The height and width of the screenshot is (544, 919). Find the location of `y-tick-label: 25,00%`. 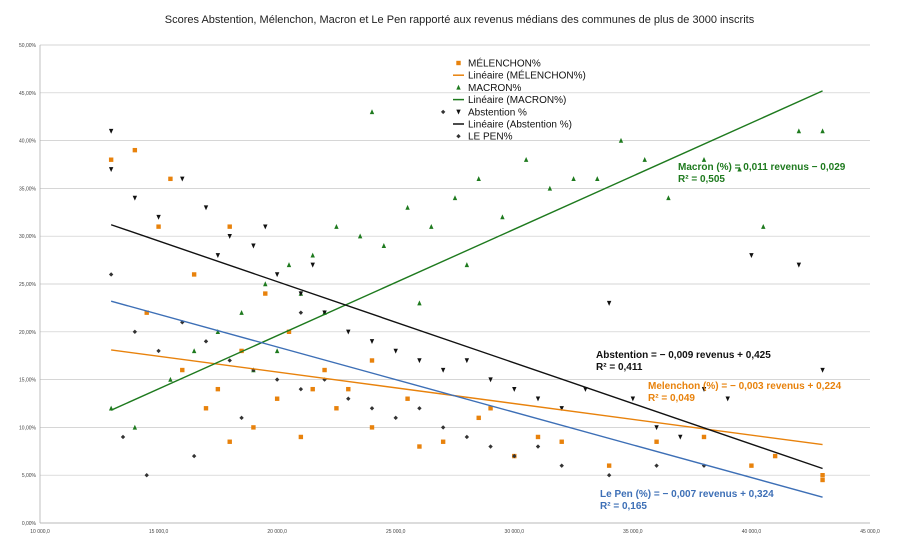

y-tick-label: 25,00% is located at coordinates (28, 285).